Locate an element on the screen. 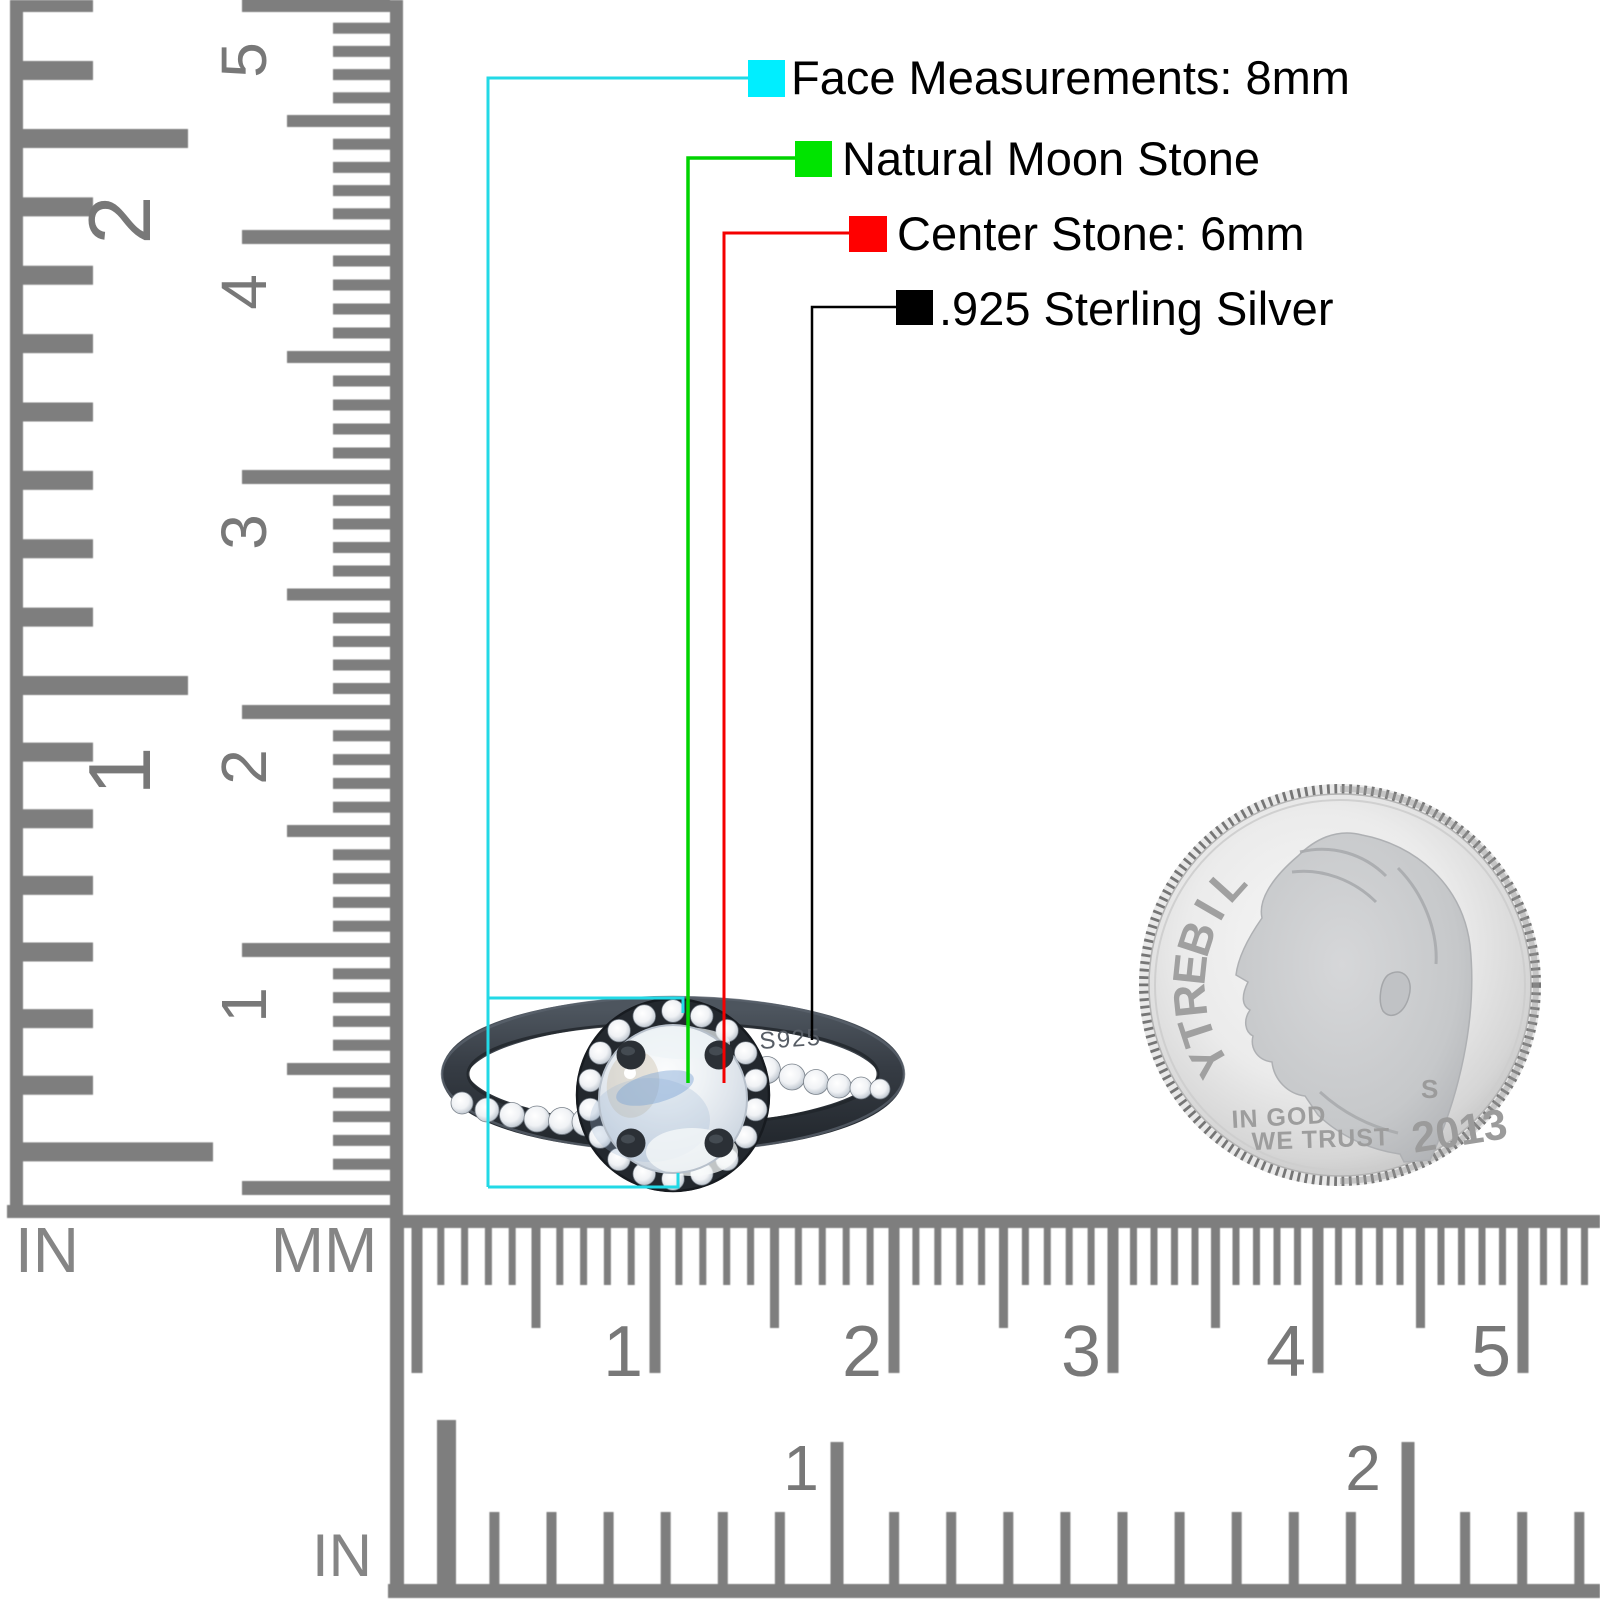 Image resolution: width=1600 pixels, height=1600 pixels. ear-icon is located at coordinates (1395, 994).